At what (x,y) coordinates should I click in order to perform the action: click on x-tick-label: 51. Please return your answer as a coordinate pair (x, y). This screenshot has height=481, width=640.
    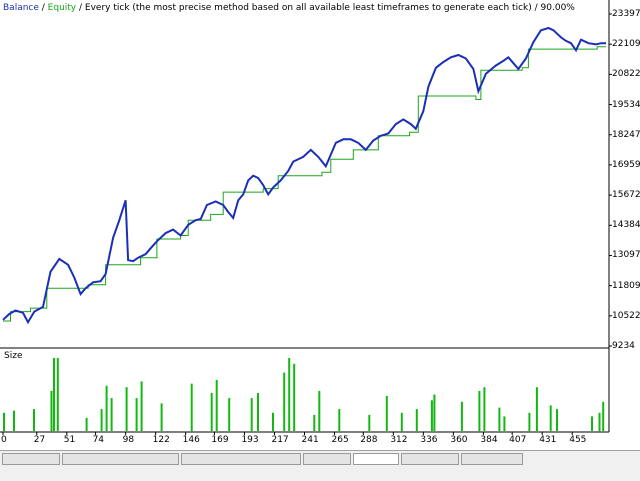
    Looking at the image, I should click on (69, 440).